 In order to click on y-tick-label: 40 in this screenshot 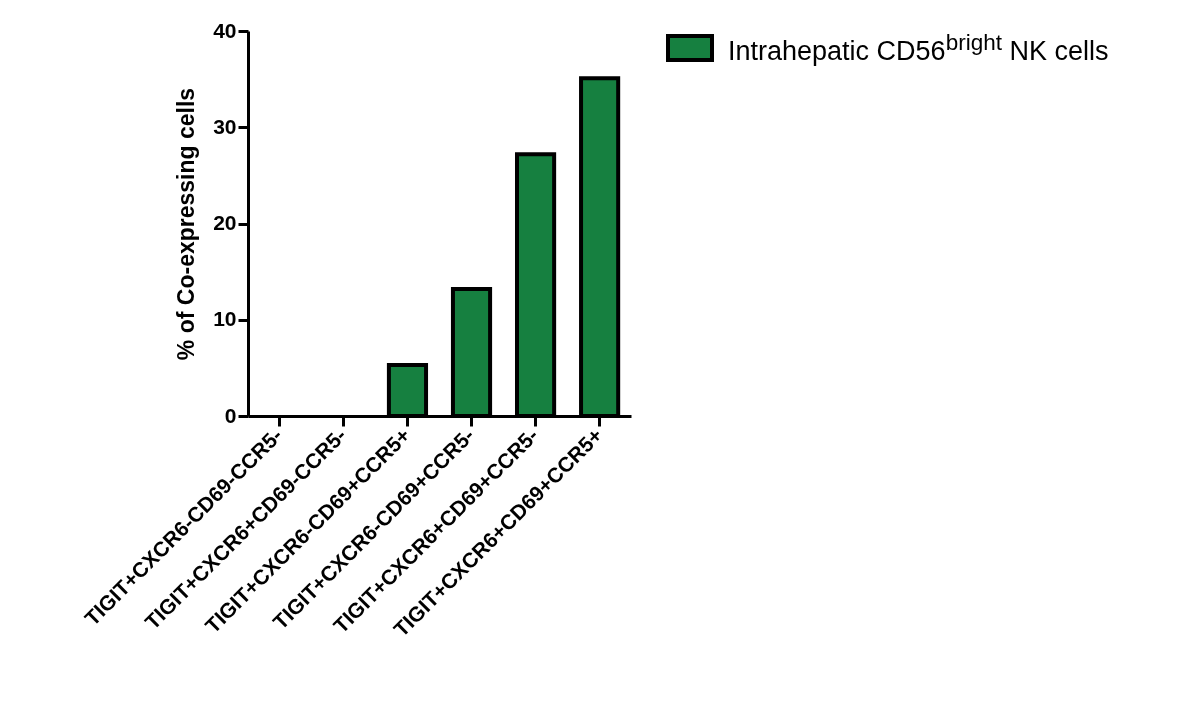, I will do `click(225, 30)`.